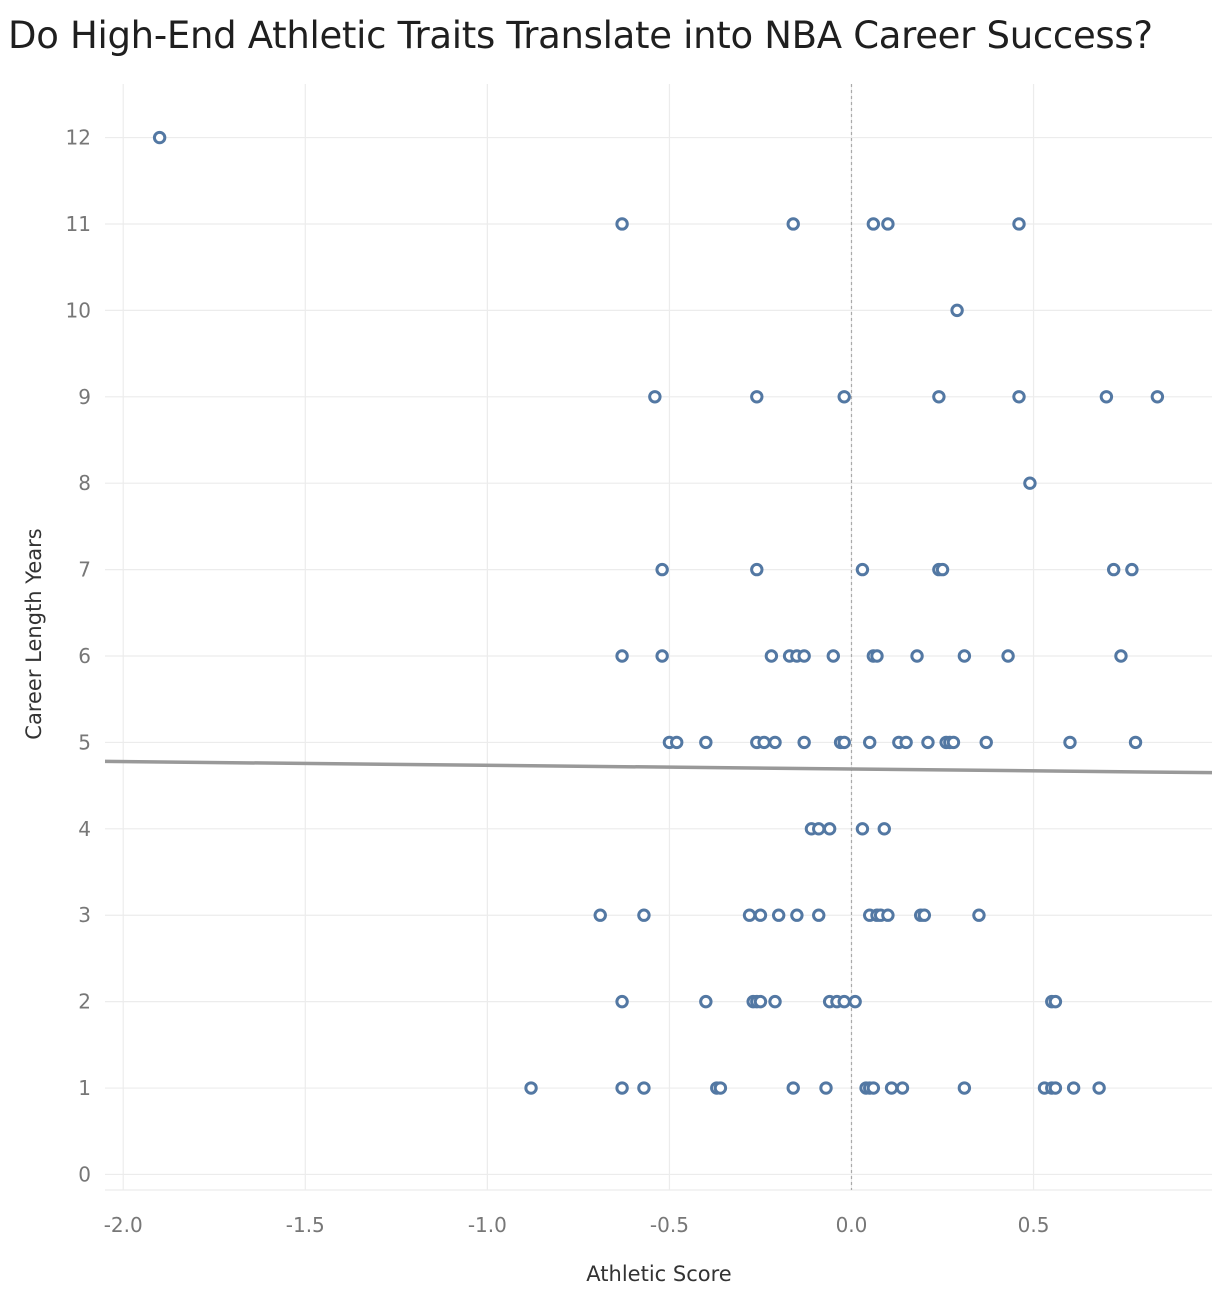 This screenshot has width=1212, height=1304. I want to click on y-axis-label: Career Length Years, so click(34, 633).